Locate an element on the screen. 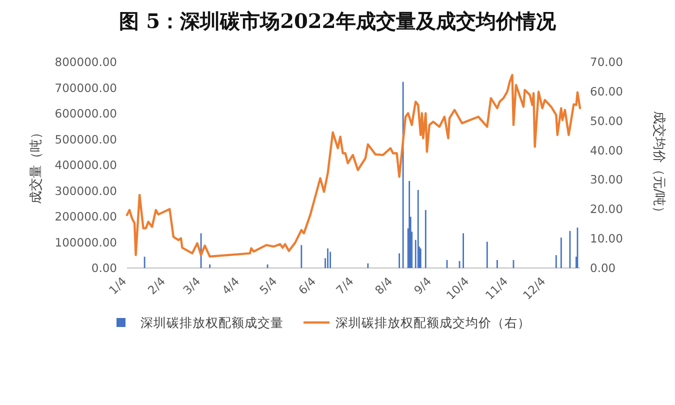  y-tick-label: 600000.00 is located at coordinates (85, 113).